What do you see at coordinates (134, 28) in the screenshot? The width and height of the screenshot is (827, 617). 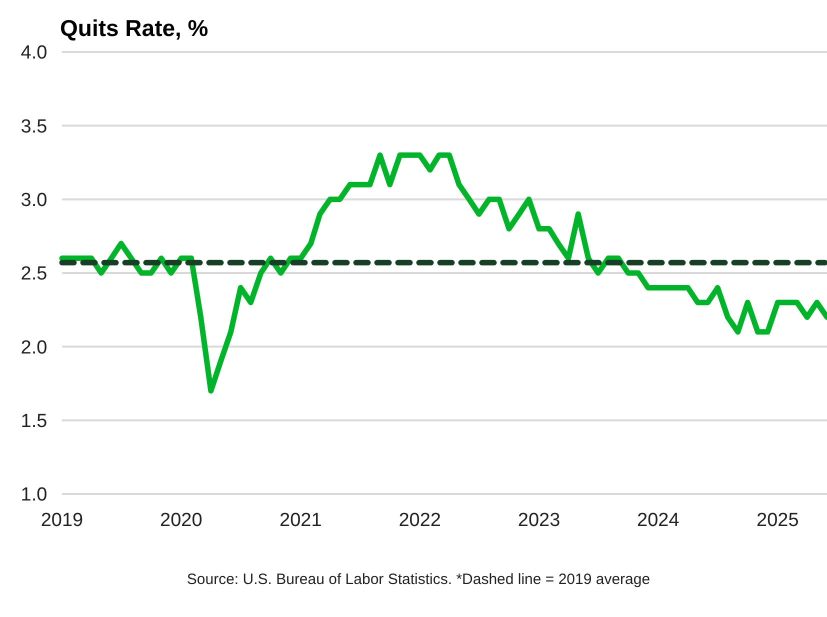 I see `chart-title: Quits Rate, %` at bounding box center [134, 28].